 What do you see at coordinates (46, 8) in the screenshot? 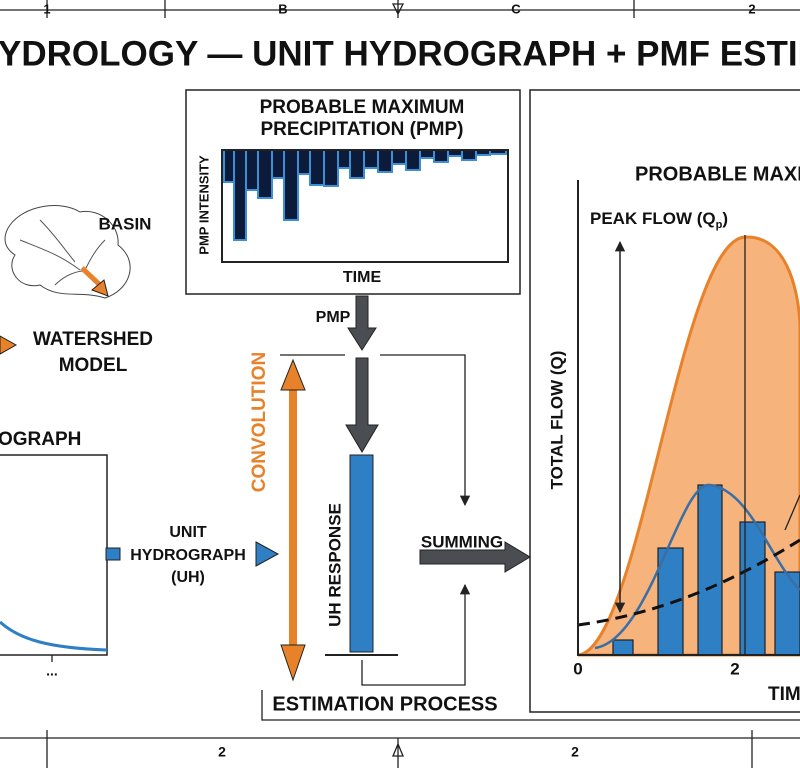
I see `frame-label: 1` at bounding box center [46, 8].